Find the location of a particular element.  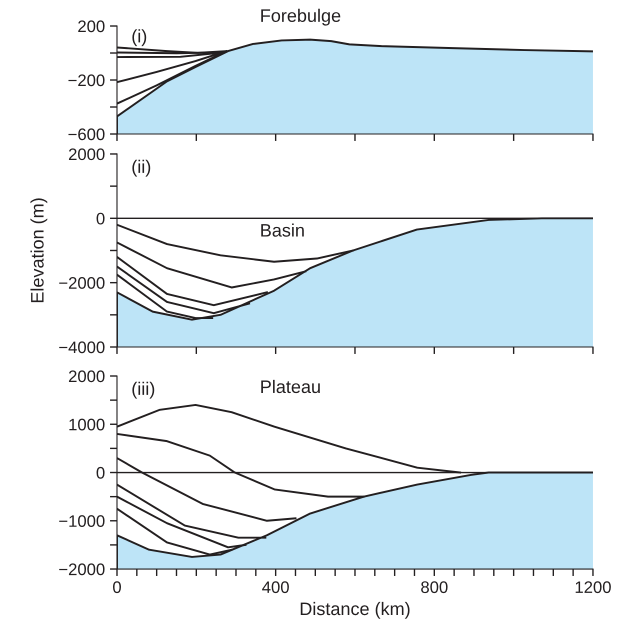

y-tick-label: 200 is located at coordinates (91, 26).